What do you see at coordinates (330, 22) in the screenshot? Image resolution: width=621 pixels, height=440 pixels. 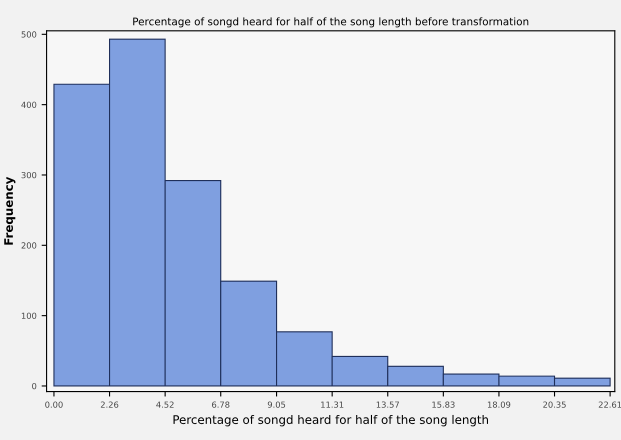 I see `chart-title: Percentage of songd heard for half of the song length before transformation` at bounding box center [330, 22].